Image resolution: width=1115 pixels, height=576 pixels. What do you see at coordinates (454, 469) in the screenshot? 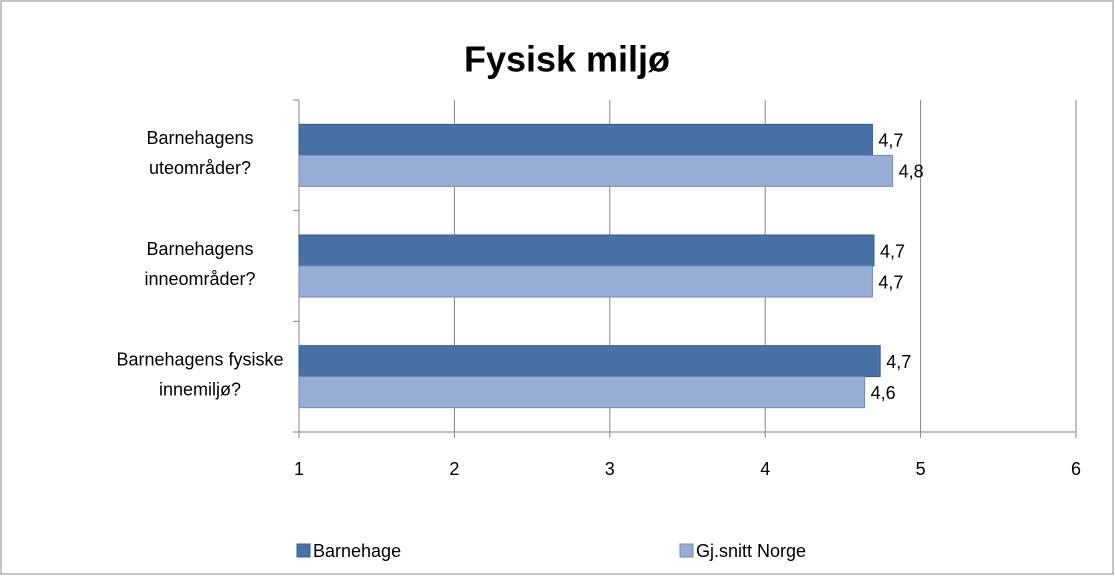
I see `x-tick-label: 2` at bounding box center [454, 469].